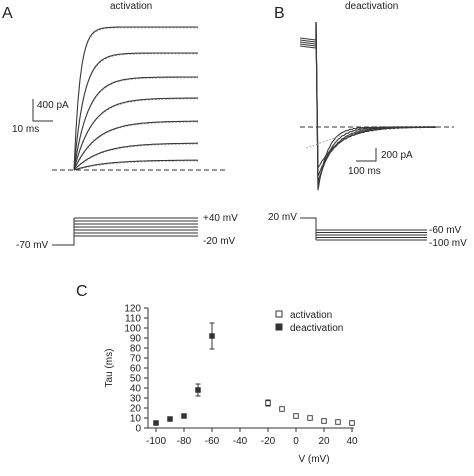  Describe the element at coordinates (324, 441) in the screenshot. I see `x-tick-label: 20` at that location.